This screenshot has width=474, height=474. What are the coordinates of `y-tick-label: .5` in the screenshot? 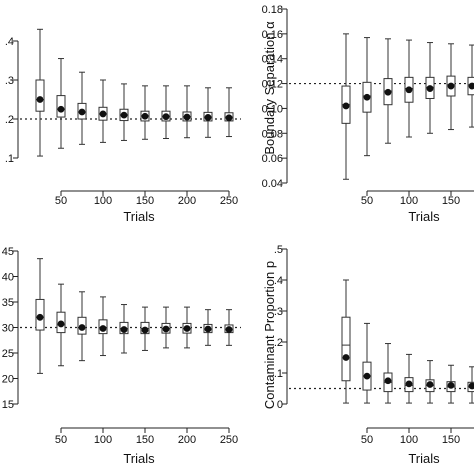 It's located at (278, 250).